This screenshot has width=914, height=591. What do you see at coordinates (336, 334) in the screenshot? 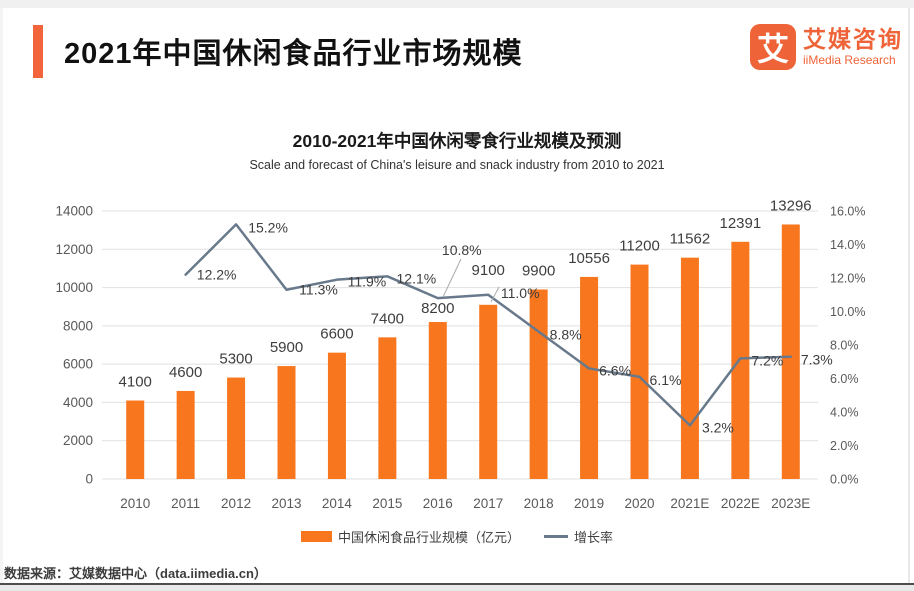
I see `bar-value-label: 6600` at bounding box center [336, 334].